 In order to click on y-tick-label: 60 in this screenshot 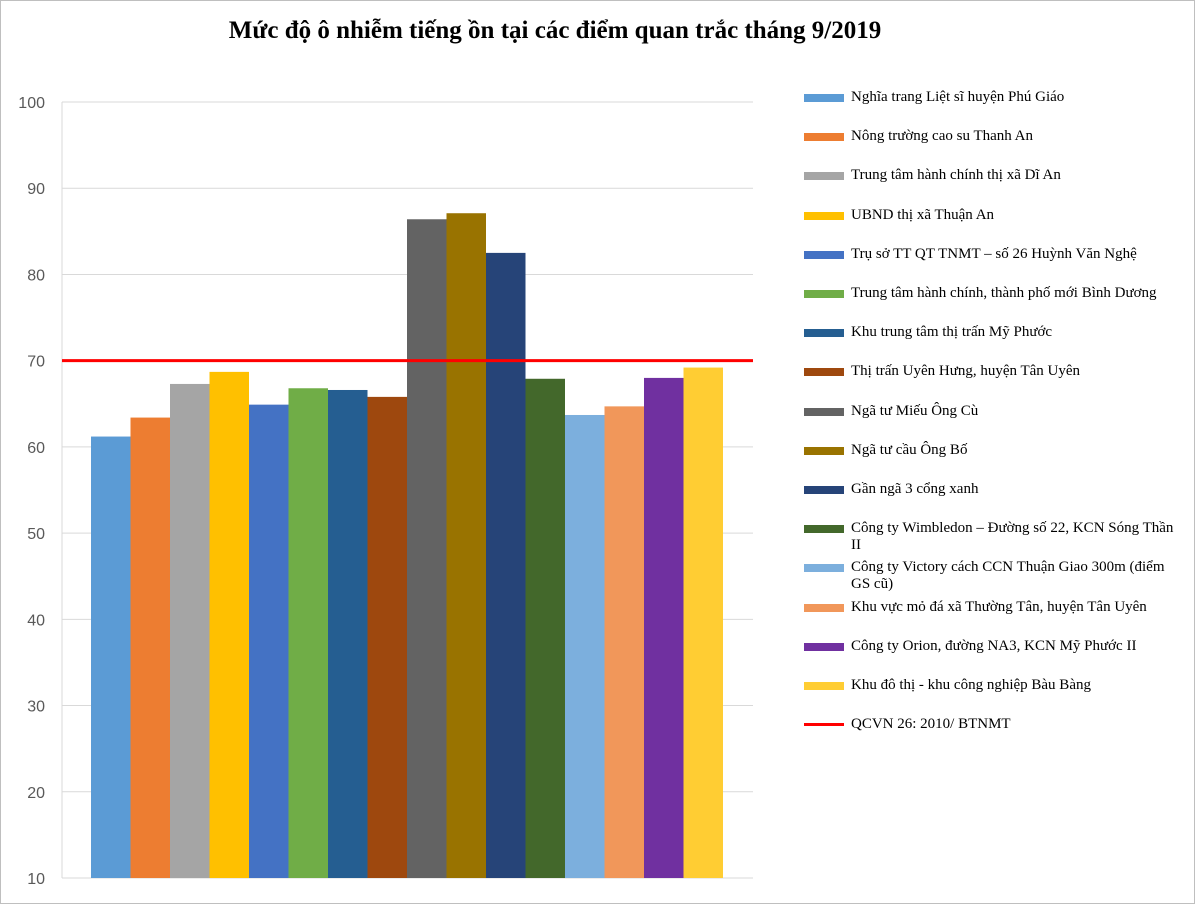, I will do `click(36, 448)`.